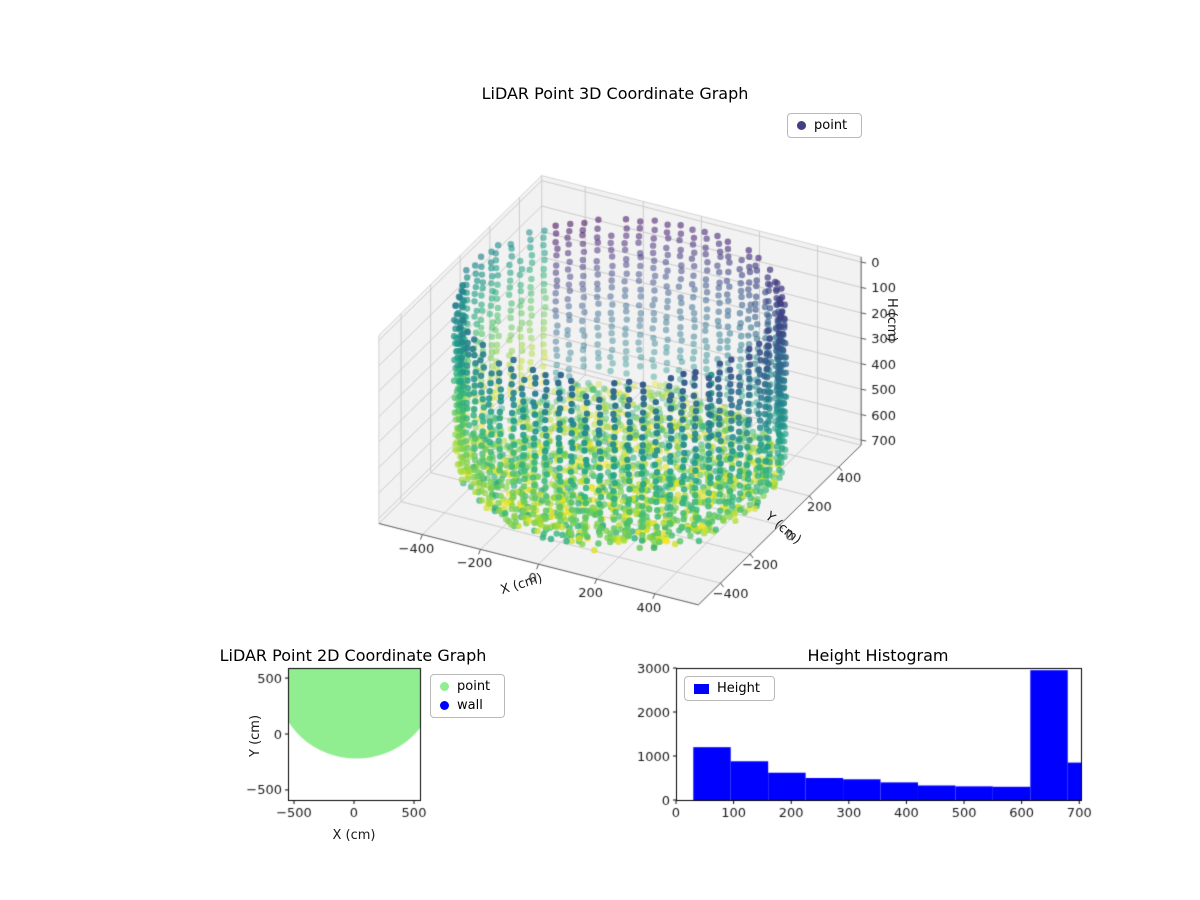  What do you see at coordinates (615, 93) in the screenshot?
I see `plot3d-title: LiDAR Point 3D Coordinate Graph` at bounding box center [615, 93].